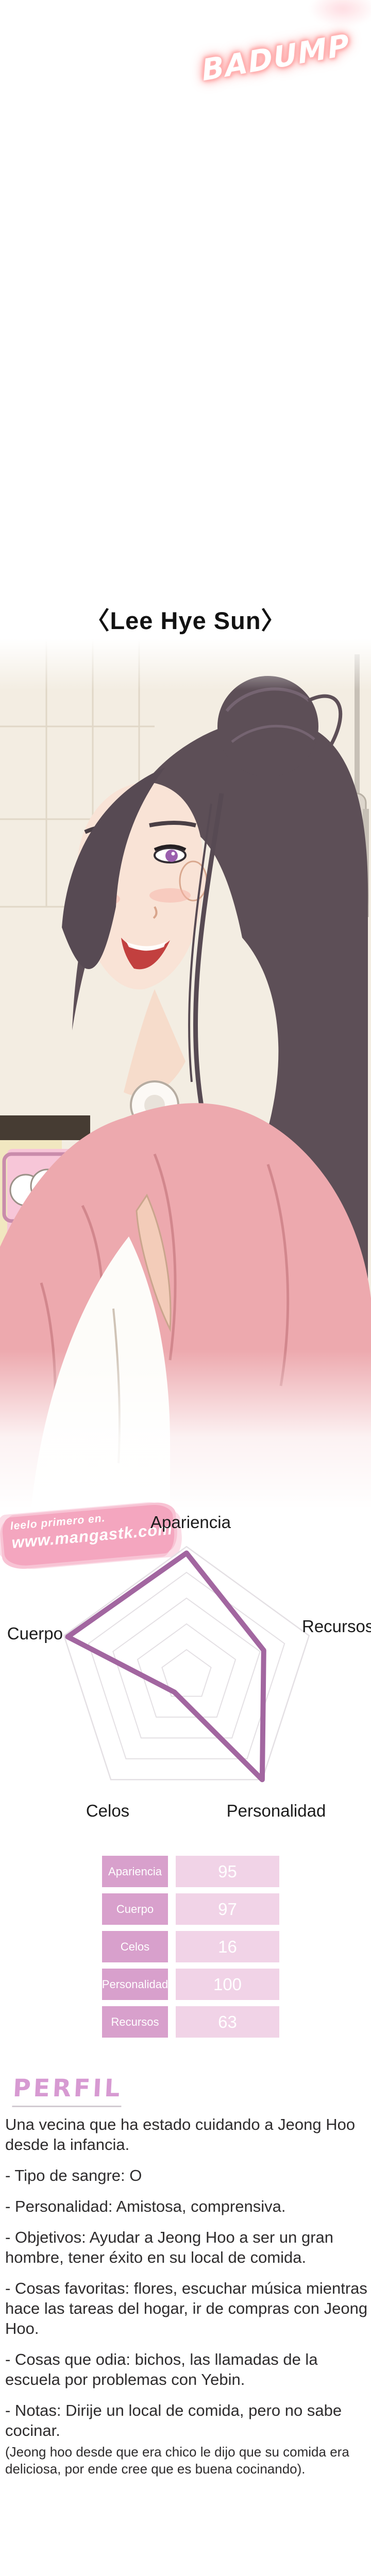 Image resolution: width=371 pixels, height=2576 pixels. I want to click on table-row: Recursos 63, so click(185, 2022).